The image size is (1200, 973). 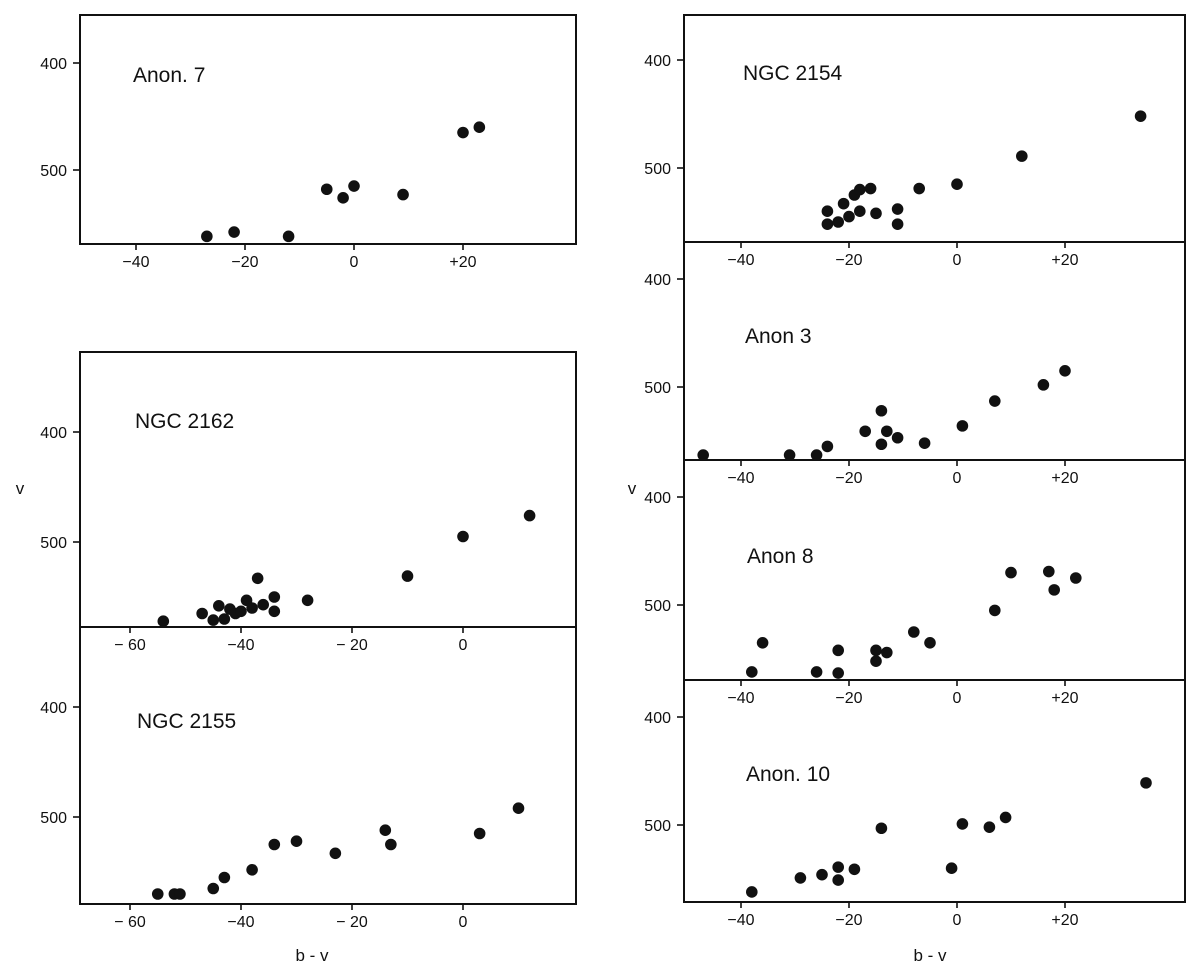 I want to click on chart-anon-7: Anon. 7 −40 −20 0 +20 400 500, so click(x=308, y=142).